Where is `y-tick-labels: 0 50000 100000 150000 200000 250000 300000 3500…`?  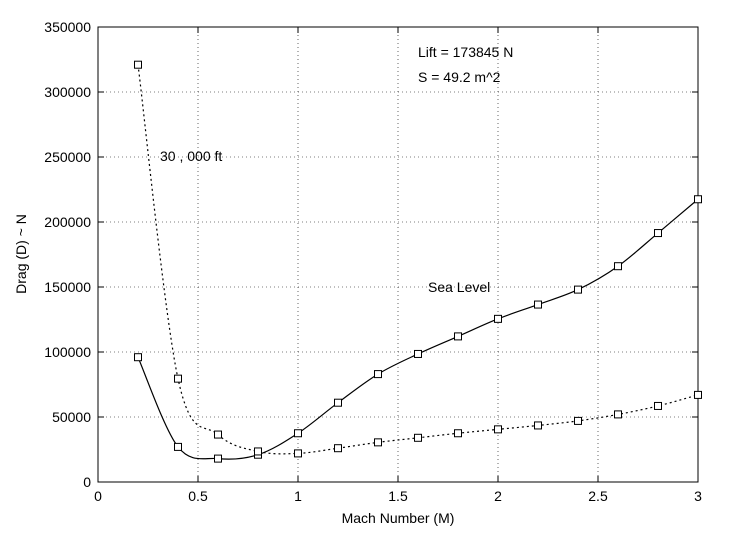
y-tick-labels: 0 50000 100000 150000 200000 250000 300000 3500… is located at coordinates (67, 254).